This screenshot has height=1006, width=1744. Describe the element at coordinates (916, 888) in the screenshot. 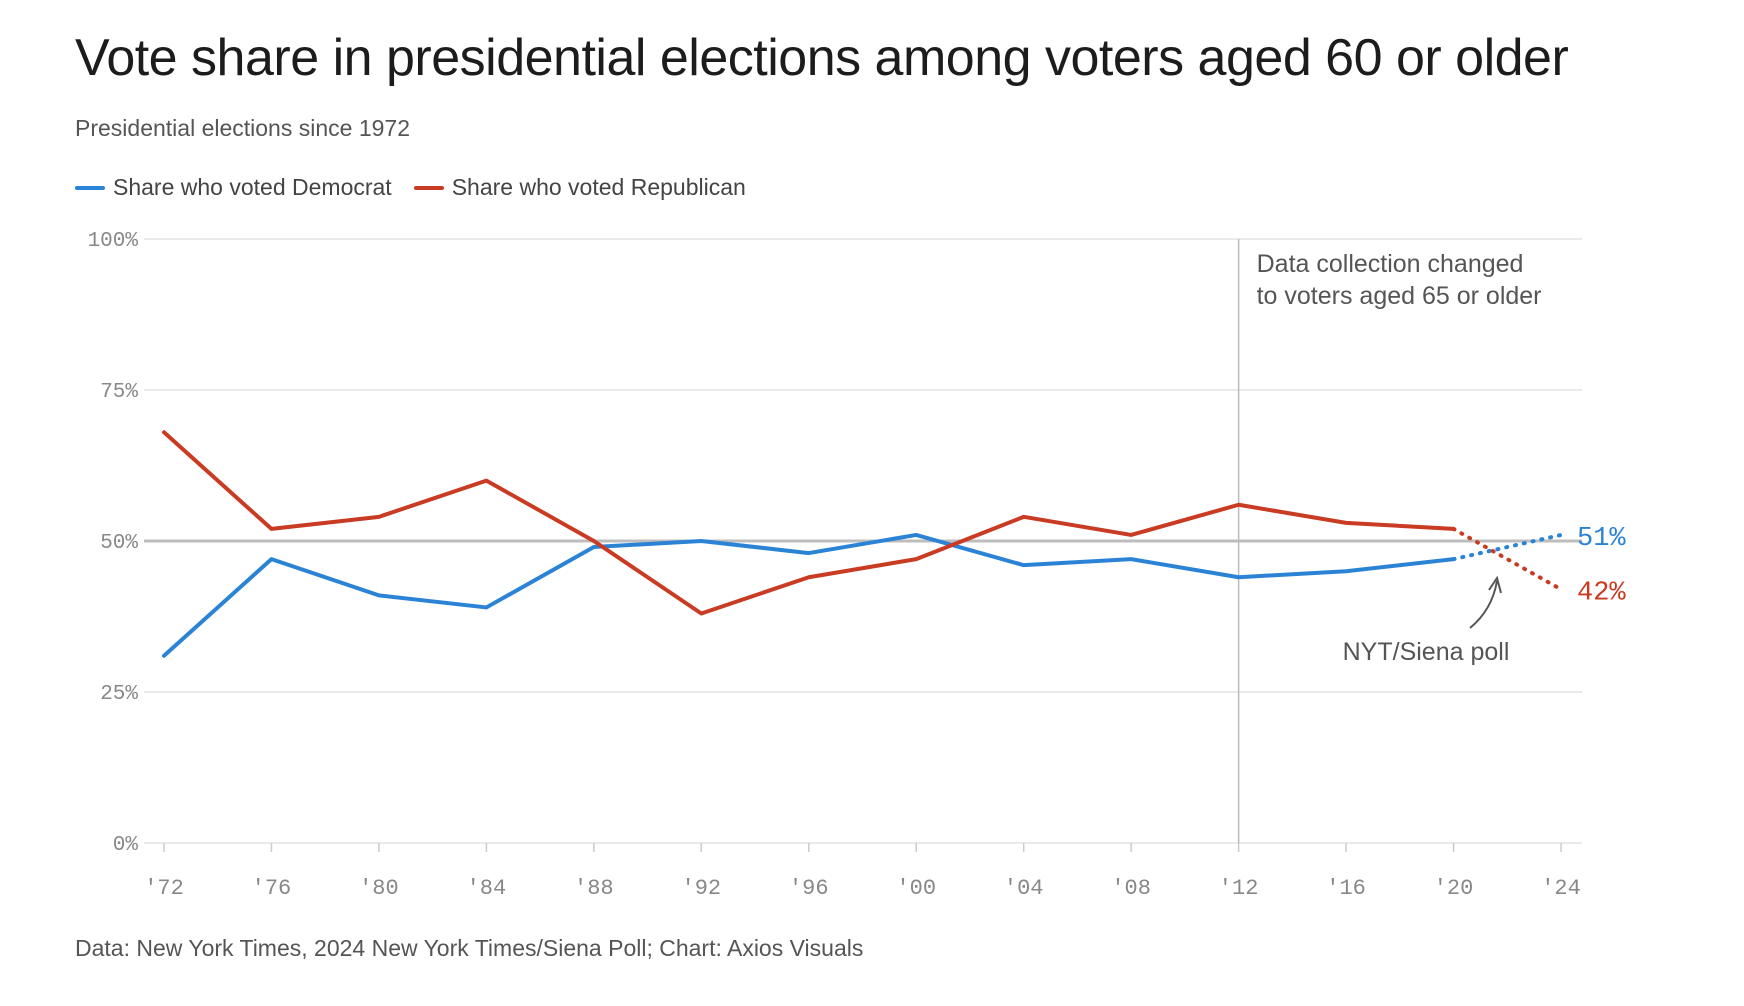

I see `x-tick-label: '00` at that location.